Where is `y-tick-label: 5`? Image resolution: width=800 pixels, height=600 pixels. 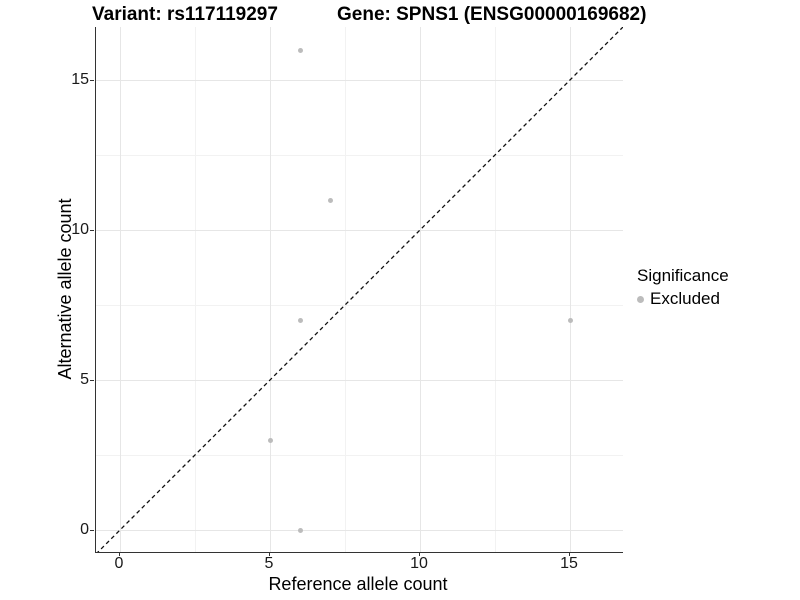
y-tick-label: 5 is located at coordinates (84, 379).